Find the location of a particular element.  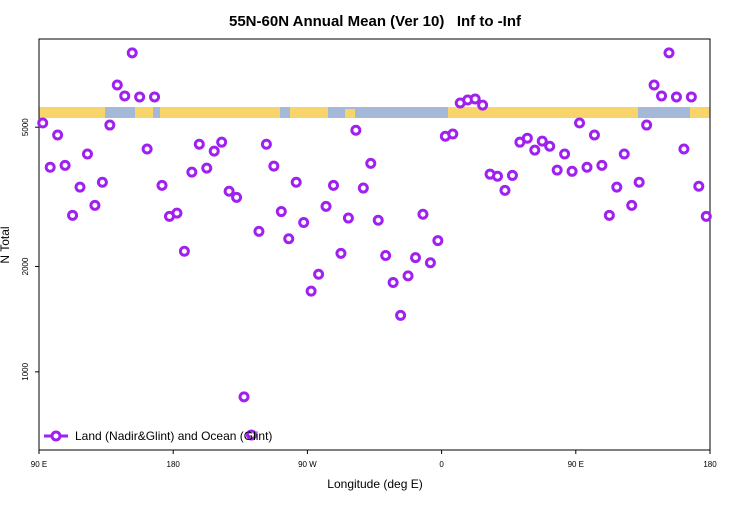

map-strip is located at coordinates (374, 112).